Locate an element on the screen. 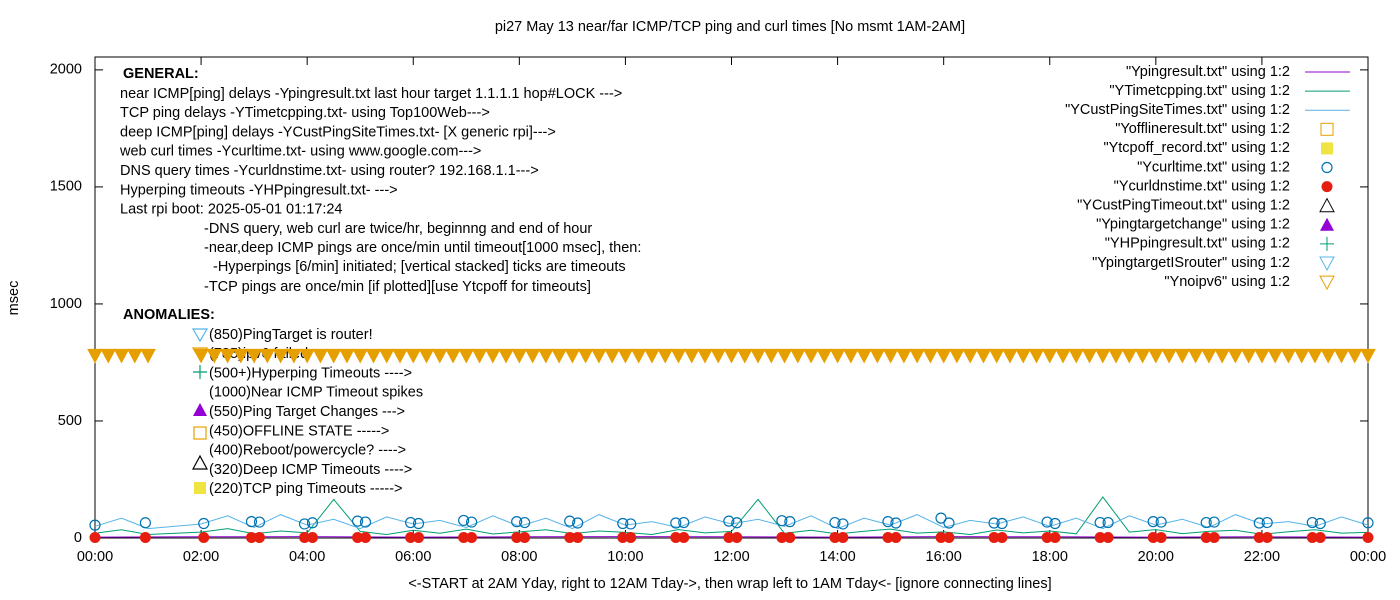  legend-label: "Ycurltime.txt" using 1:2 is located at coordinates (1213, 167).